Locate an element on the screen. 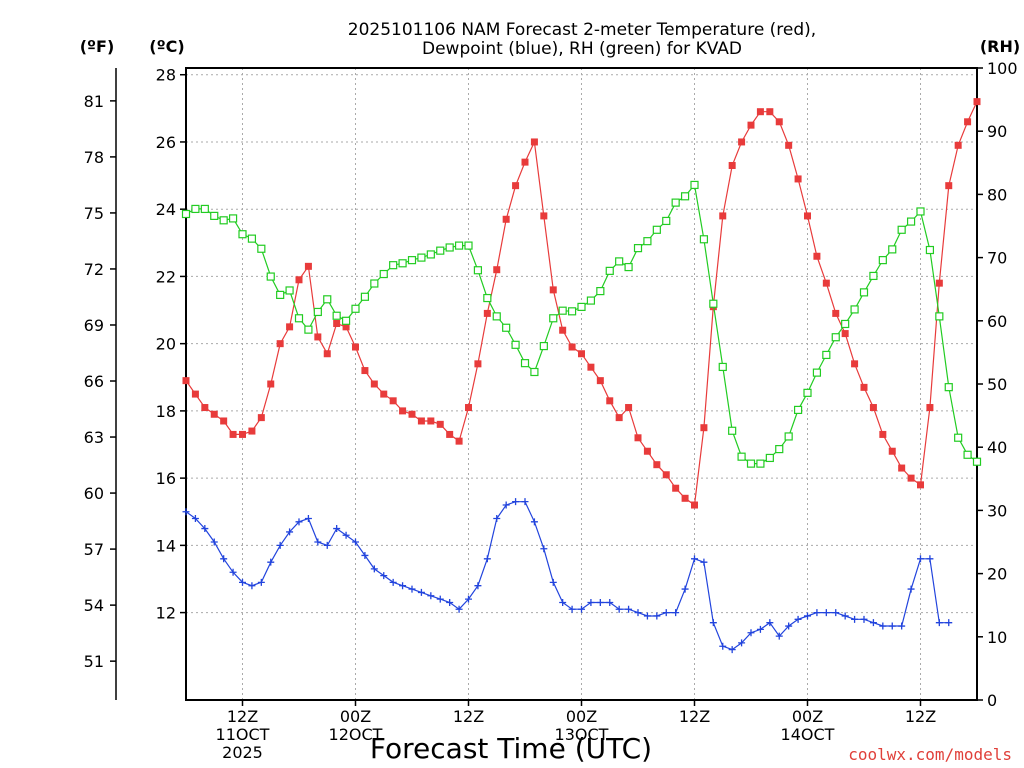  fahrenheit-unit-label: (ºF) is located at coordinates (97, 46).